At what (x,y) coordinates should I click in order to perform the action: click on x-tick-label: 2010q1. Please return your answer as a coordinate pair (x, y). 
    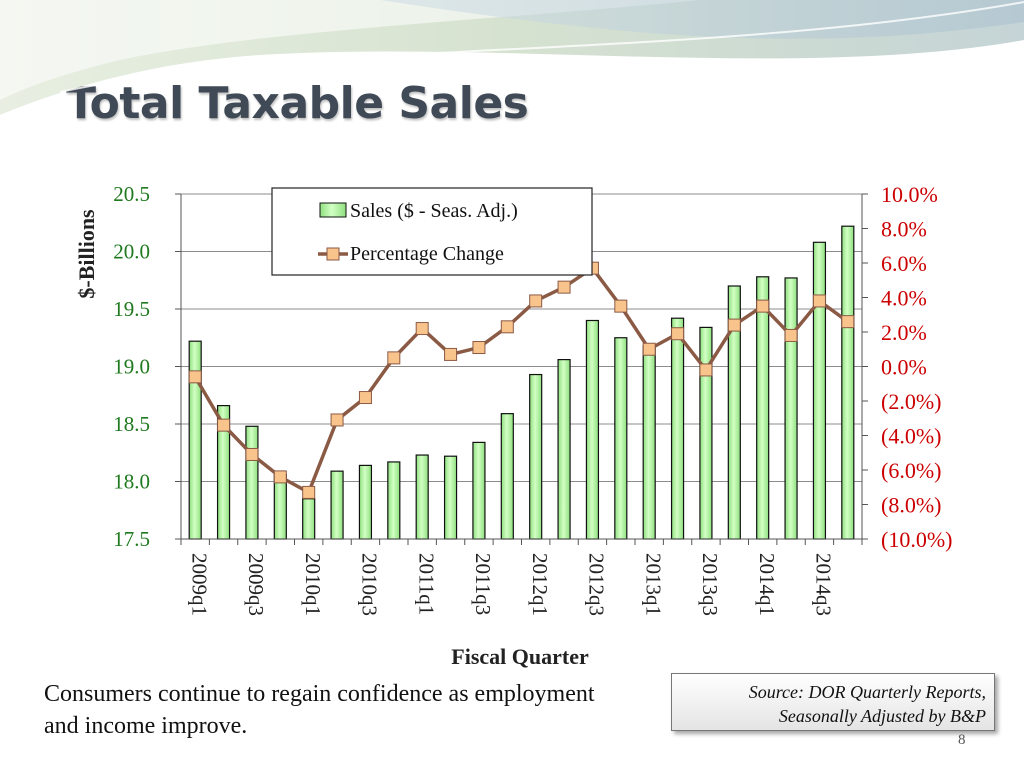
    Looking at the image, I should click on (313, 584).